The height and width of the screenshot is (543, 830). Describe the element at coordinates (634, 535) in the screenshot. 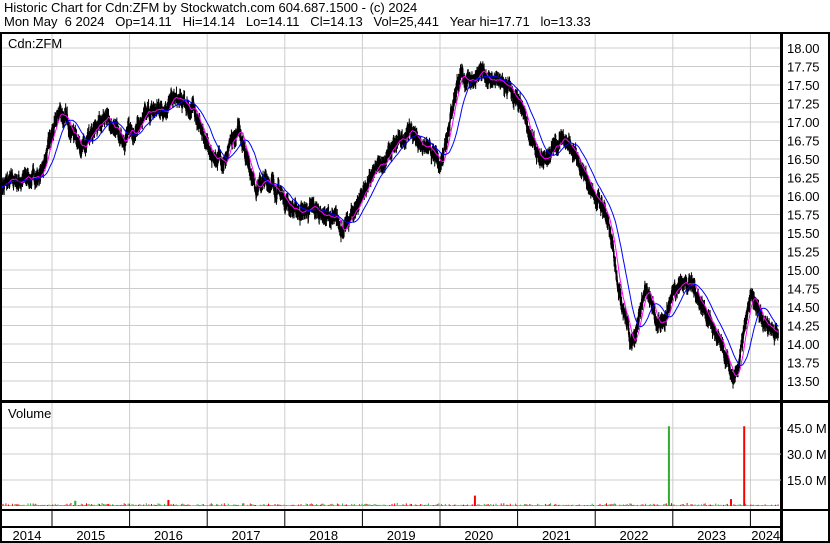

I see `year-label: 2022` at that location.